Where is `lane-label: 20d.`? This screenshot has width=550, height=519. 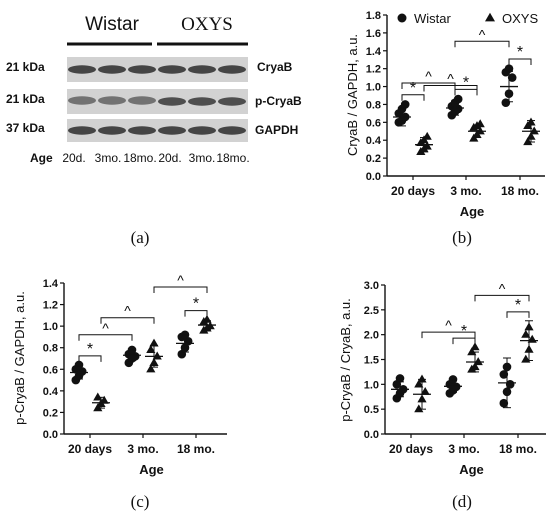 lane-label: 20d. is located at coordinates (169, 158).